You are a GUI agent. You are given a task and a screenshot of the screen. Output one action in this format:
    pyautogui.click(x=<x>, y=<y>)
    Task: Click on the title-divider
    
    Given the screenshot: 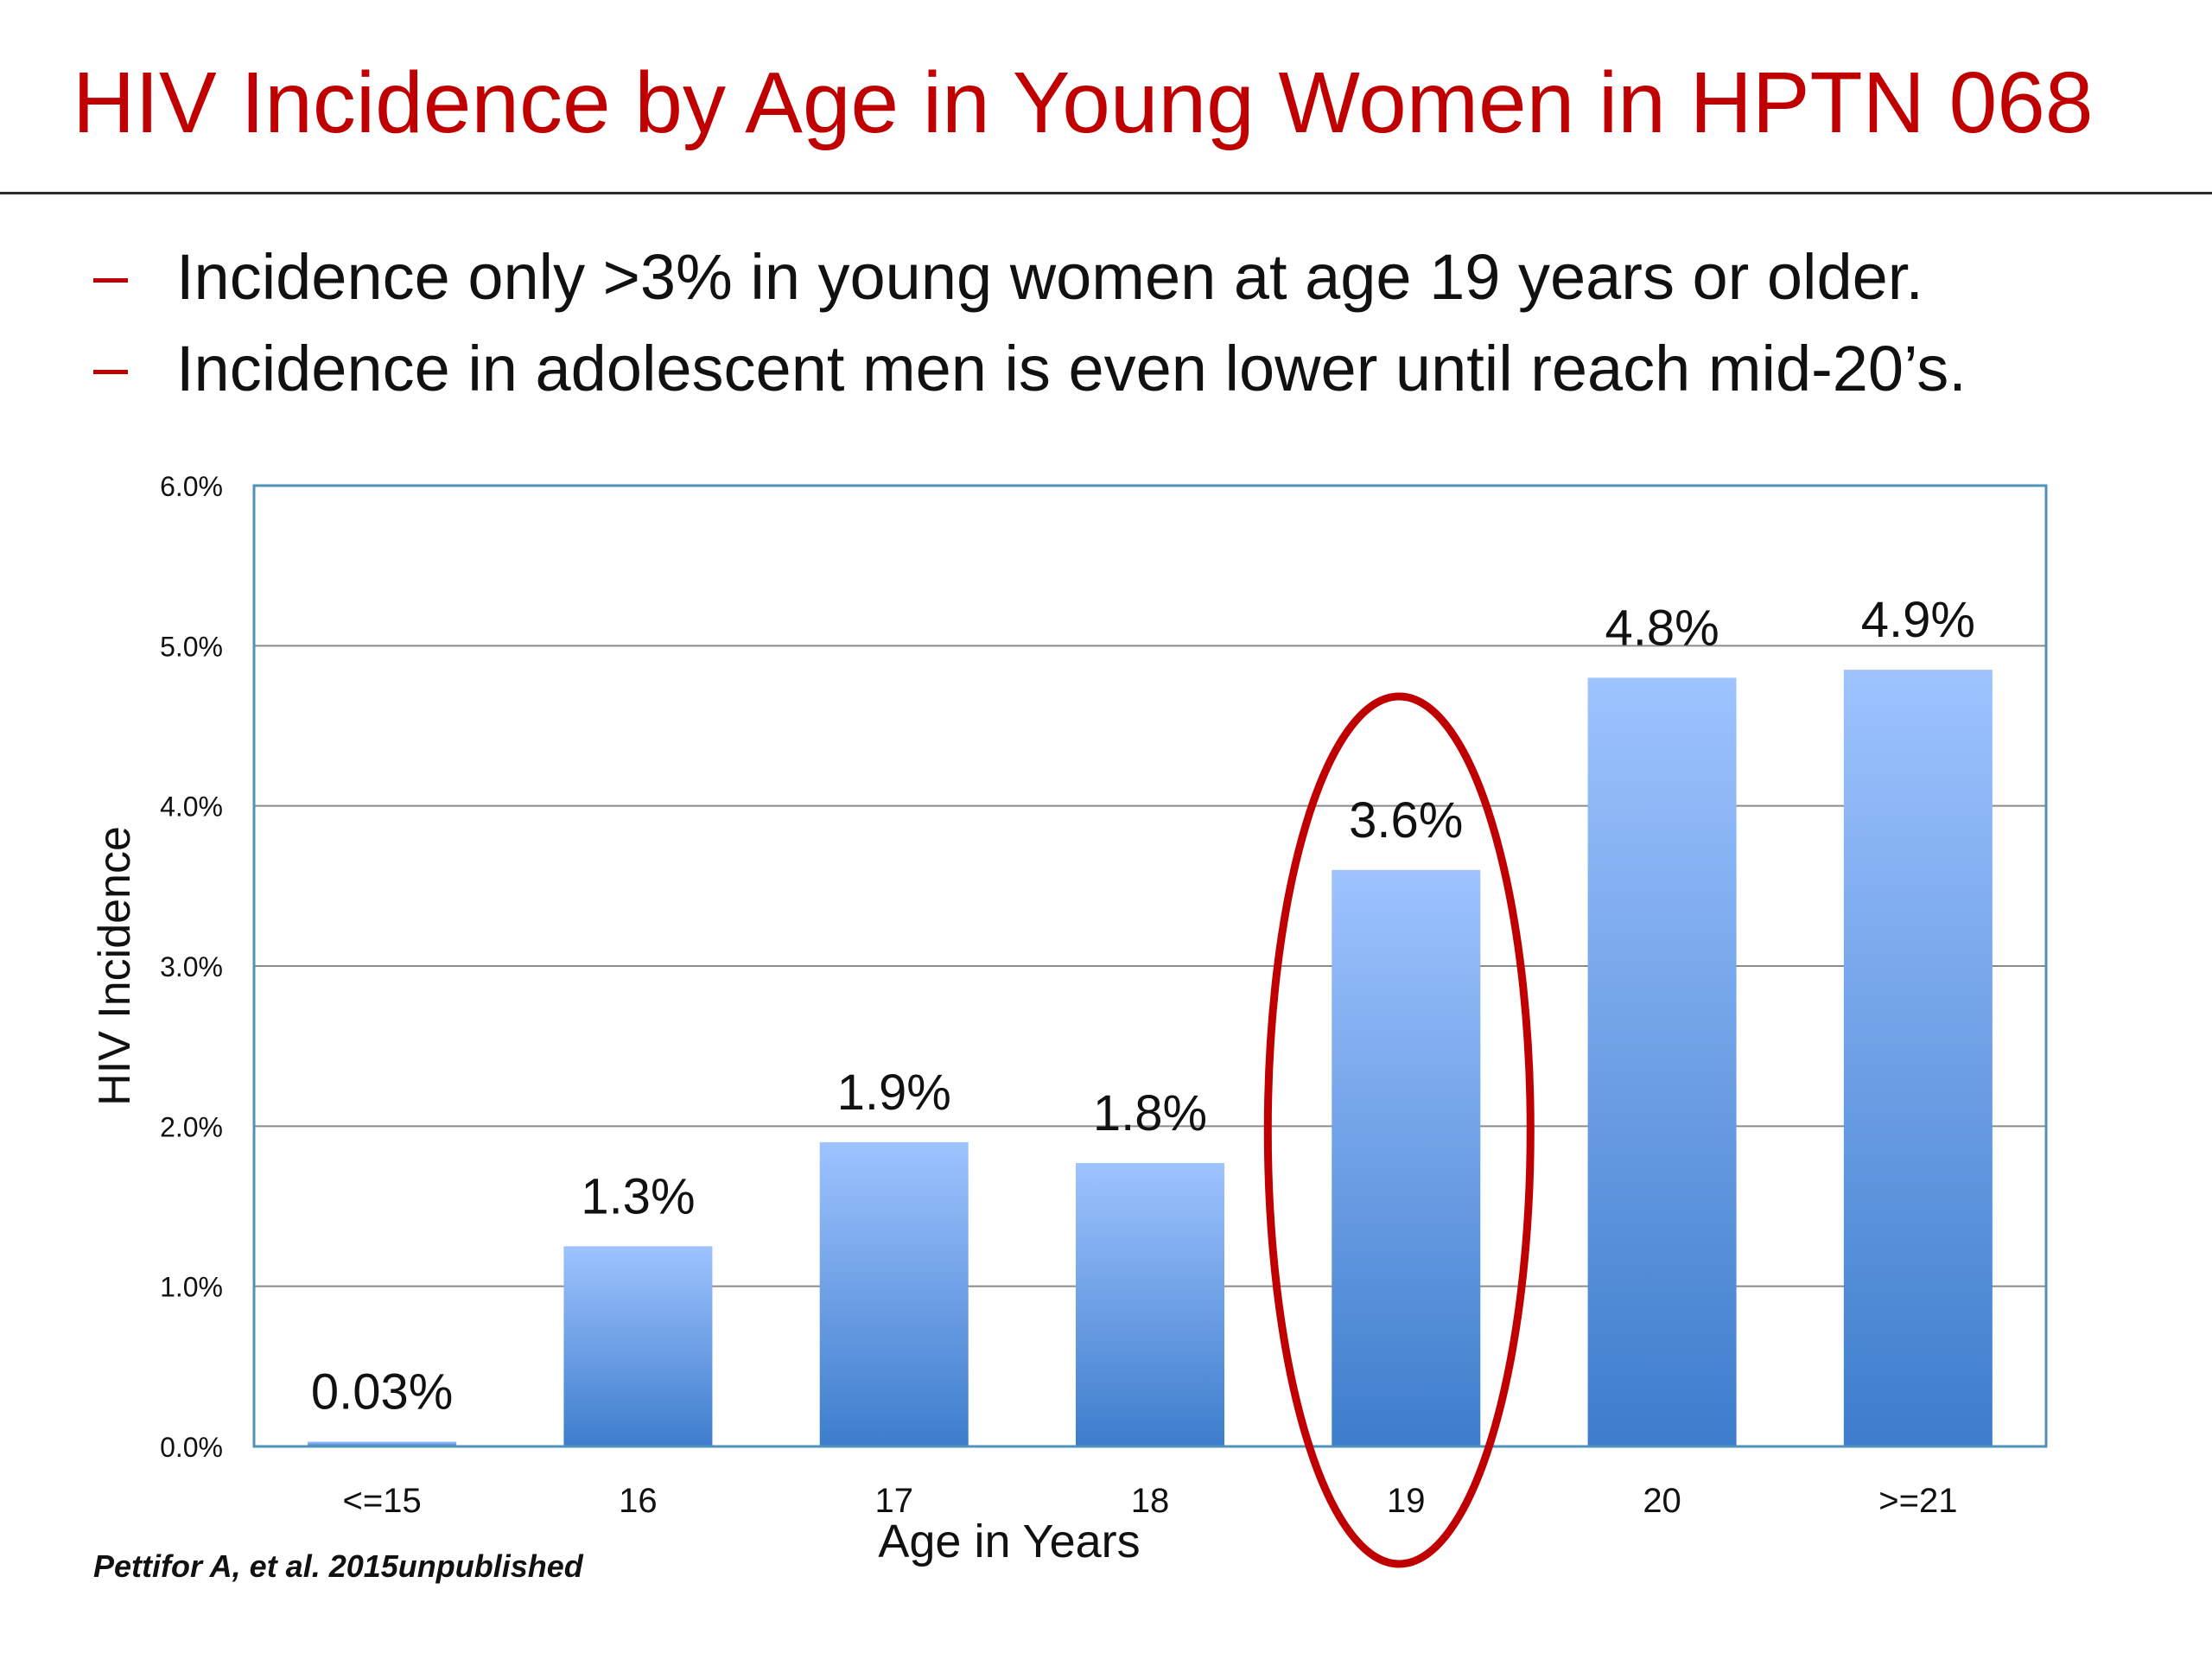 What is the action you would take?
    pyautogui.click(x=1106, y=193)
    